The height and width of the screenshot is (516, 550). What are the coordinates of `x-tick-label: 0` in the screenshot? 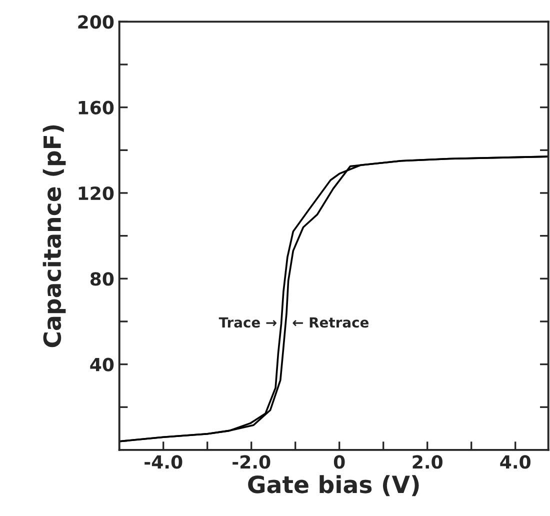 It's located at (339, 462).